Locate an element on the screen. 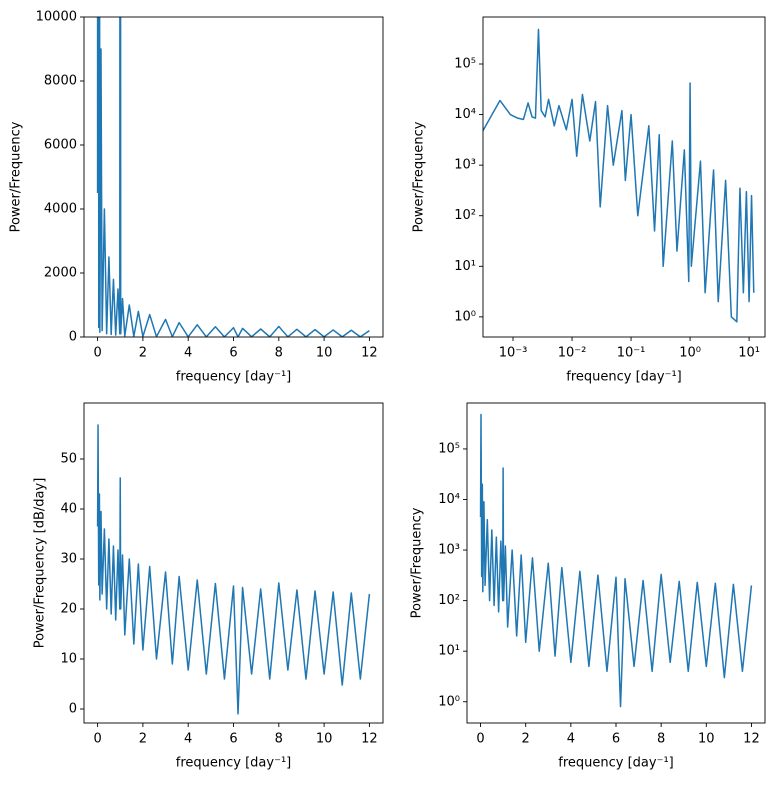 This screenshot has width=776, height=790. y-tick-label: 50 is located at coordinates (68, 459).